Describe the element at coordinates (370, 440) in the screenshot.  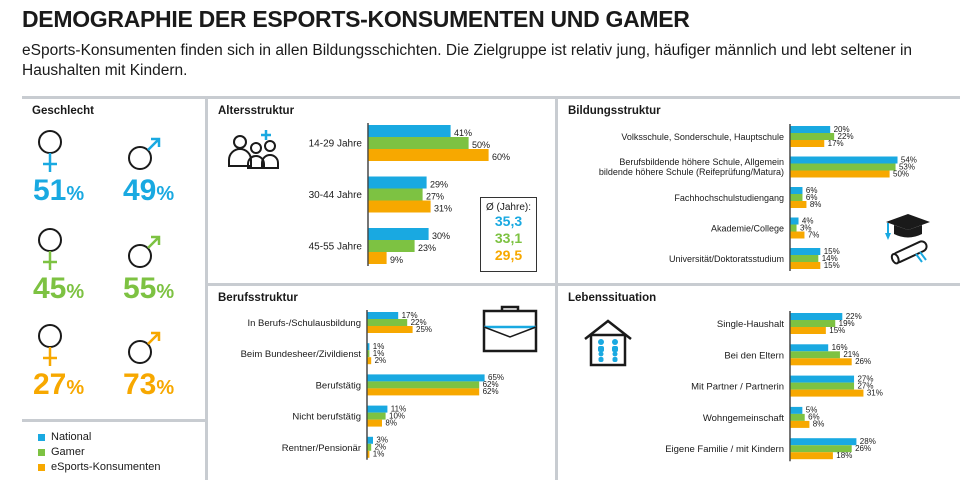
I see `bar-national-rentner-pension-r` at that location.